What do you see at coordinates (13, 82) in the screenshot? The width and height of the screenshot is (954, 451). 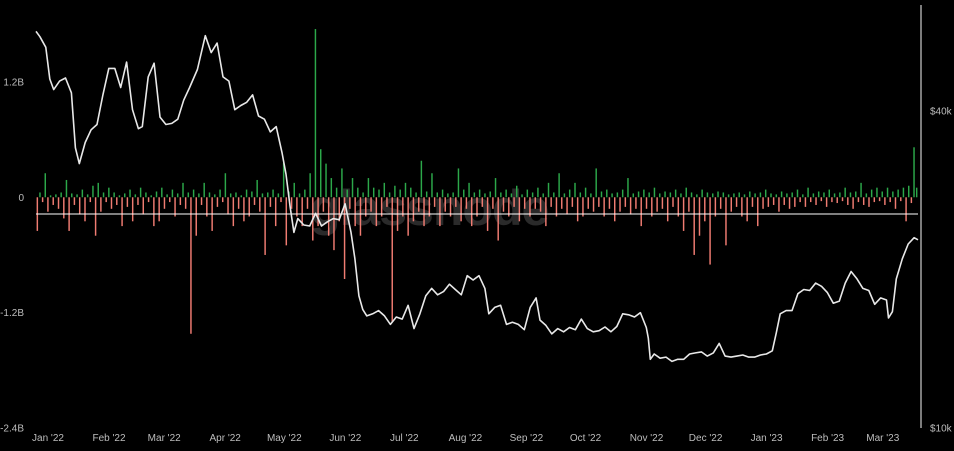 I see `y-left-tick-label: 1.2B` at bounding box center [13, 82].